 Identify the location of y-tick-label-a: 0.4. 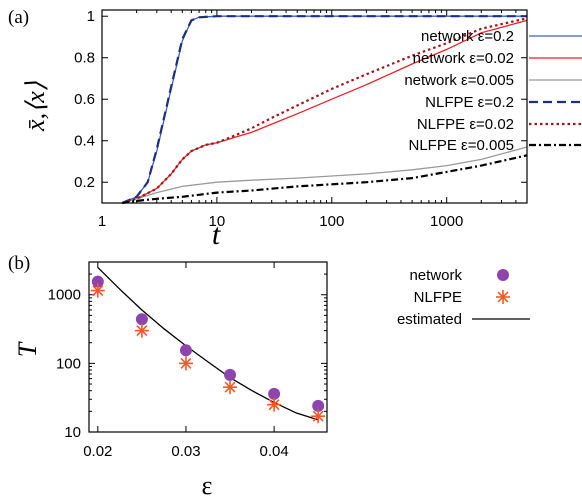
(84, 141).